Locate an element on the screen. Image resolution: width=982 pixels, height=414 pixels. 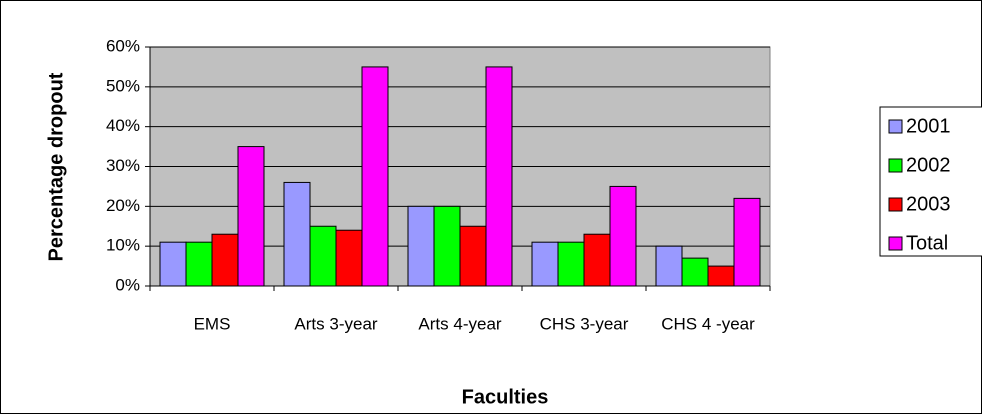
y-tick-label: 50% is located at coordinates (123, 85).